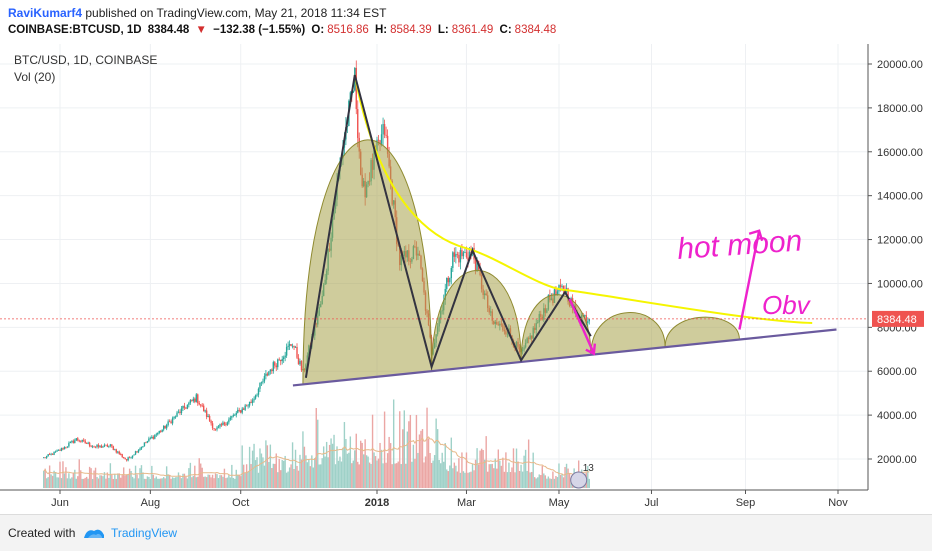  What do you see at coordinates (94, 533) in the screenshot?
I see `tradingview-logo-icon` at bounding box center [94, 533].